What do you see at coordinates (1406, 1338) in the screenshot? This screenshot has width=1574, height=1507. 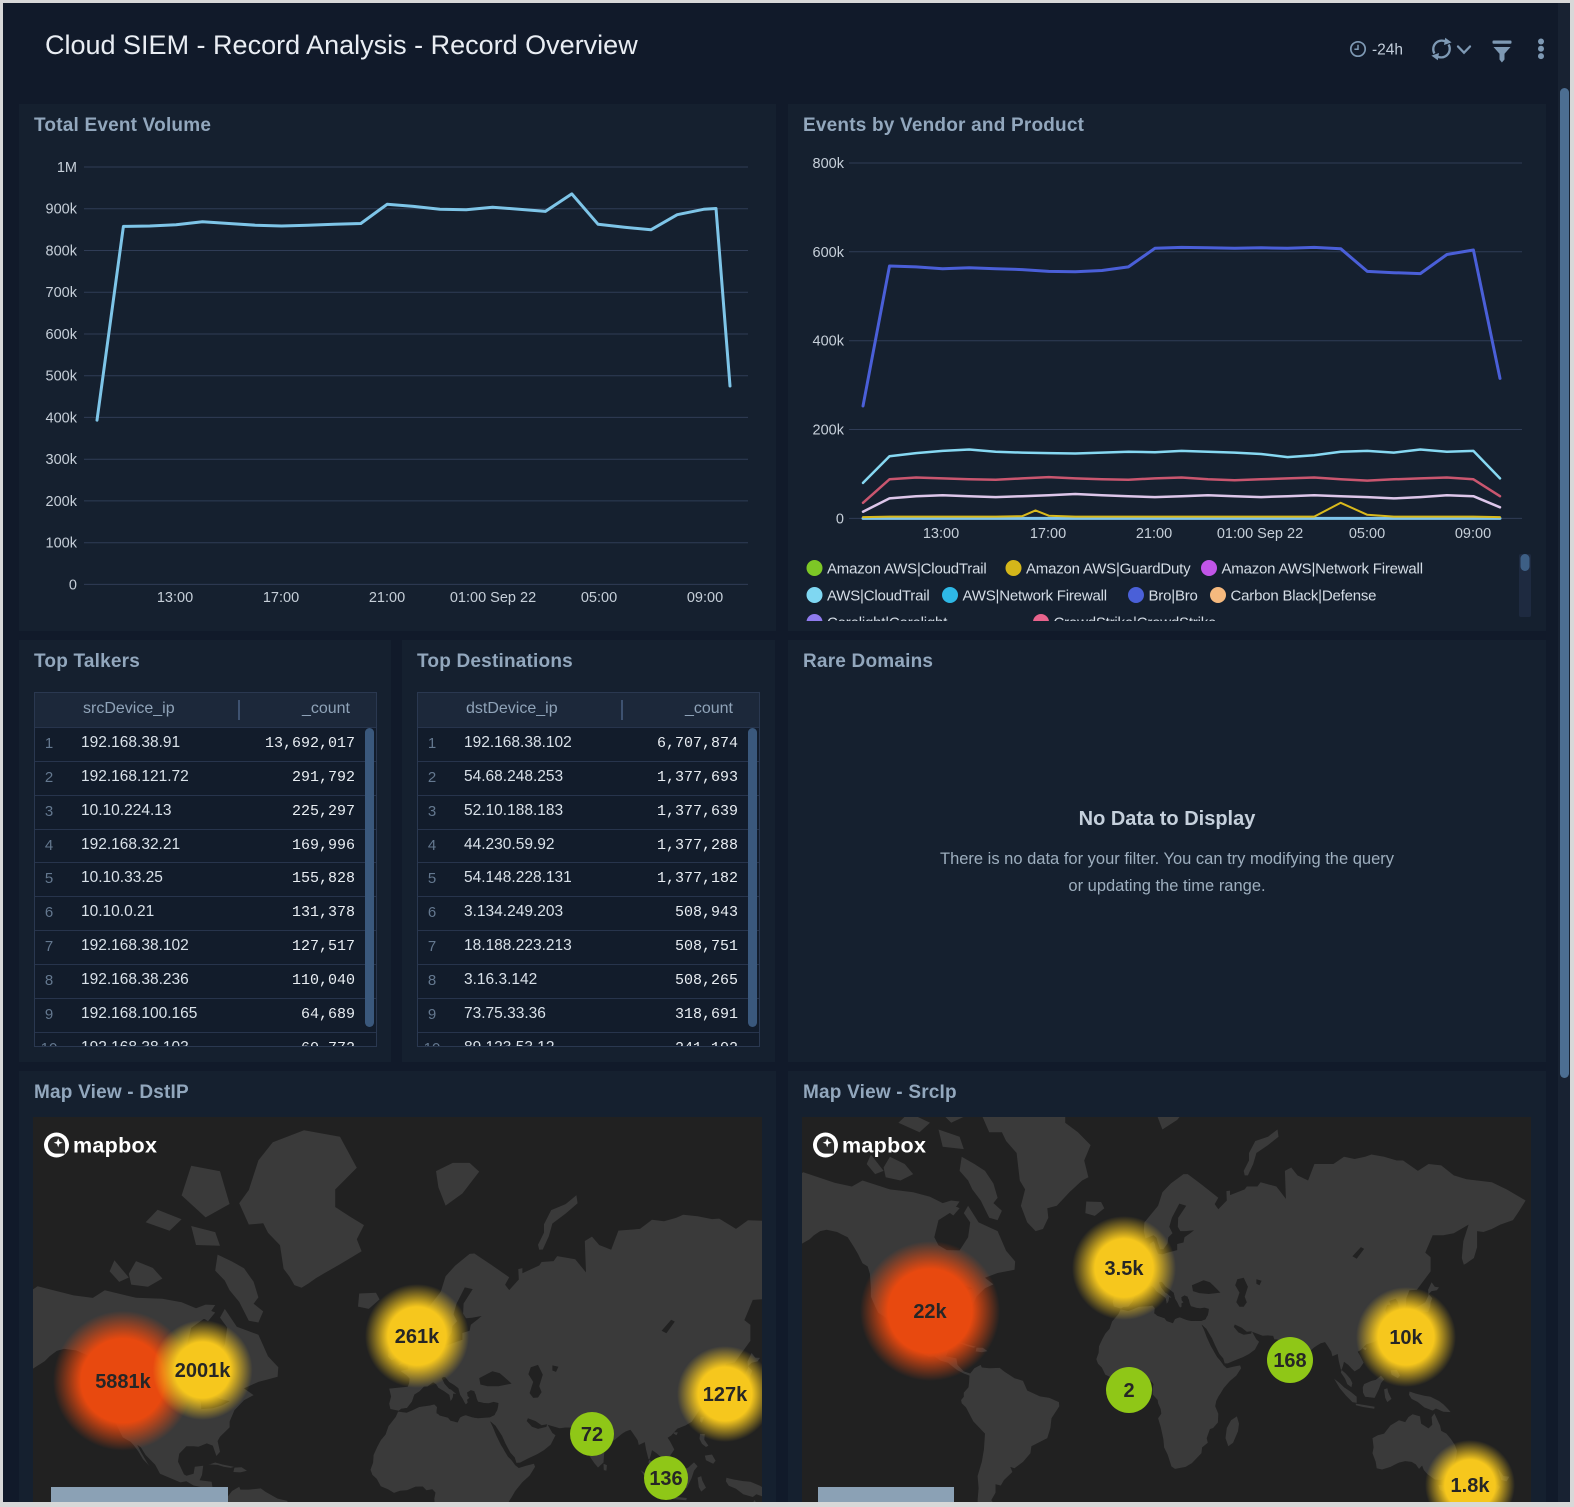 I see `svg-text: 10k` at bounding box center [1406, 1338].